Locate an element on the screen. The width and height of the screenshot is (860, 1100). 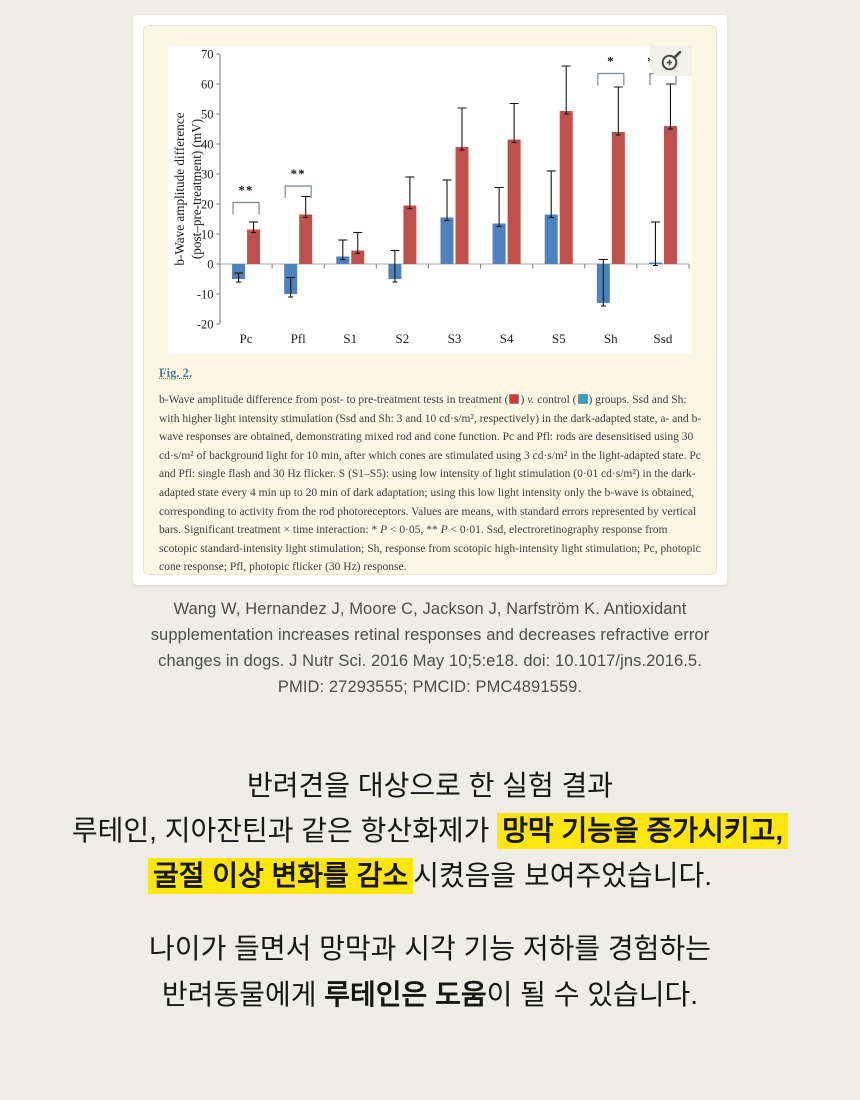
summary-line: 루테인, 지아잔틴과 같은 항산화제가 망막 기능을 증가시키고, is located at coordinates (430, 830).